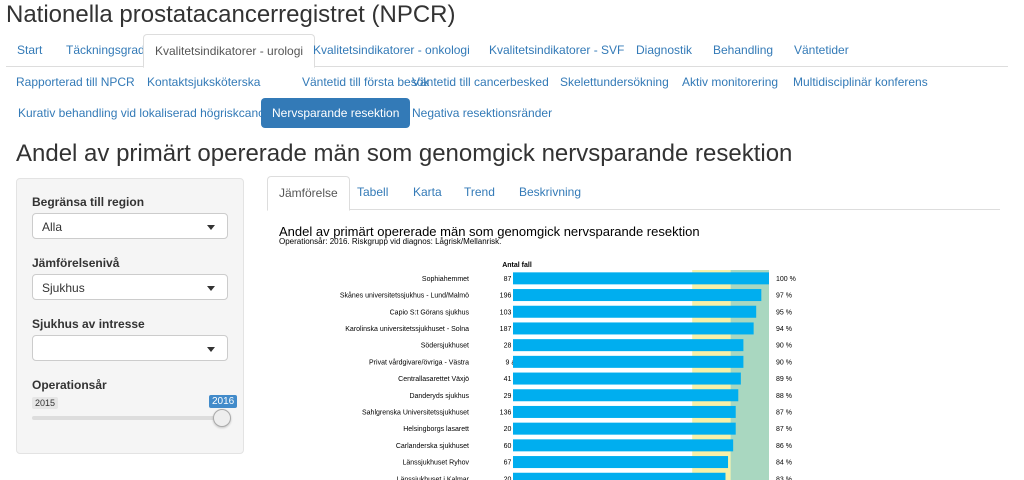 Image resolution: width=1024 pixels, height=480 pixels. I want to click on region-label: Begränsa till region, so click(88, 202).